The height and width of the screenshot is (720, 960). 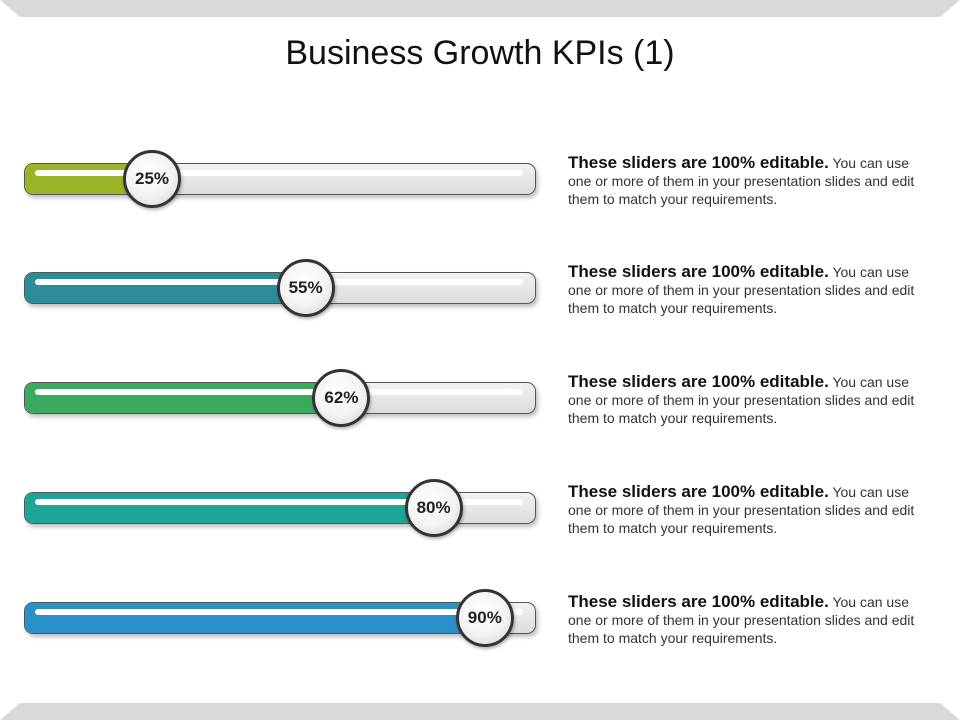 I want to click on slider-value-label: 80%, so click(x=433, y=507).